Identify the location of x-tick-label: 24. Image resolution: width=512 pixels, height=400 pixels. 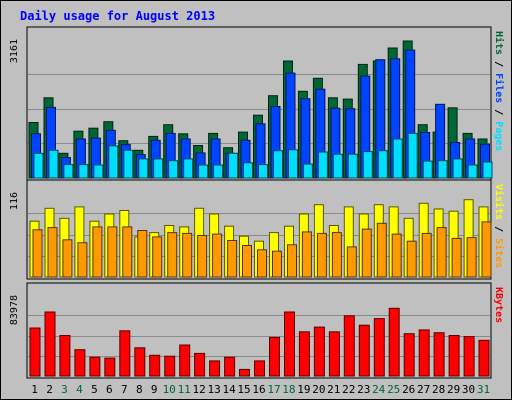
(379, 389).